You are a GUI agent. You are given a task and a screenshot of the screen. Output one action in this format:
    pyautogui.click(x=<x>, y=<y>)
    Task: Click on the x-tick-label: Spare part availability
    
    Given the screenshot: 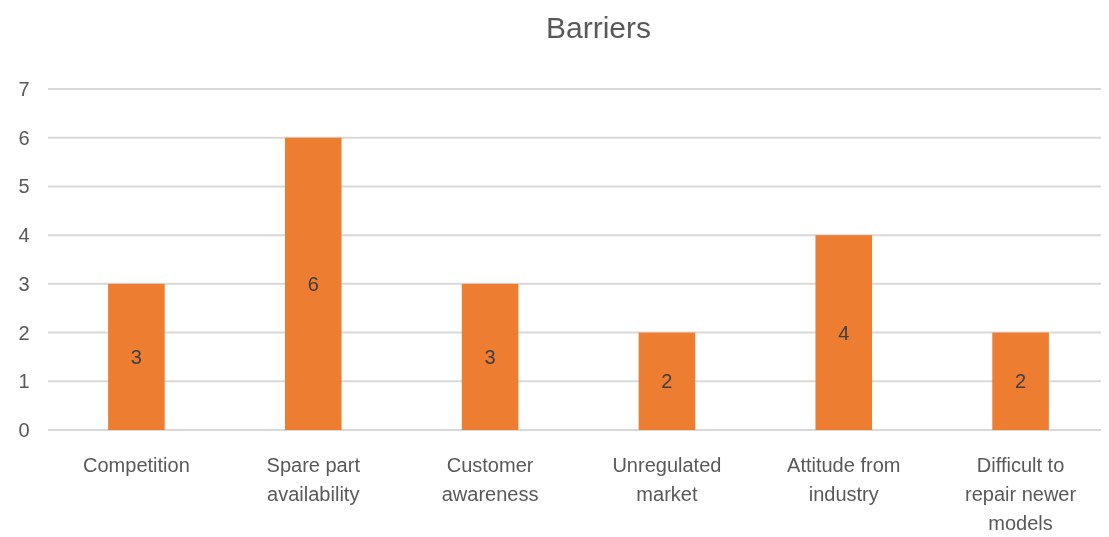 What is the action you would take?
    pyautogui.click(x=313, y=479)
    